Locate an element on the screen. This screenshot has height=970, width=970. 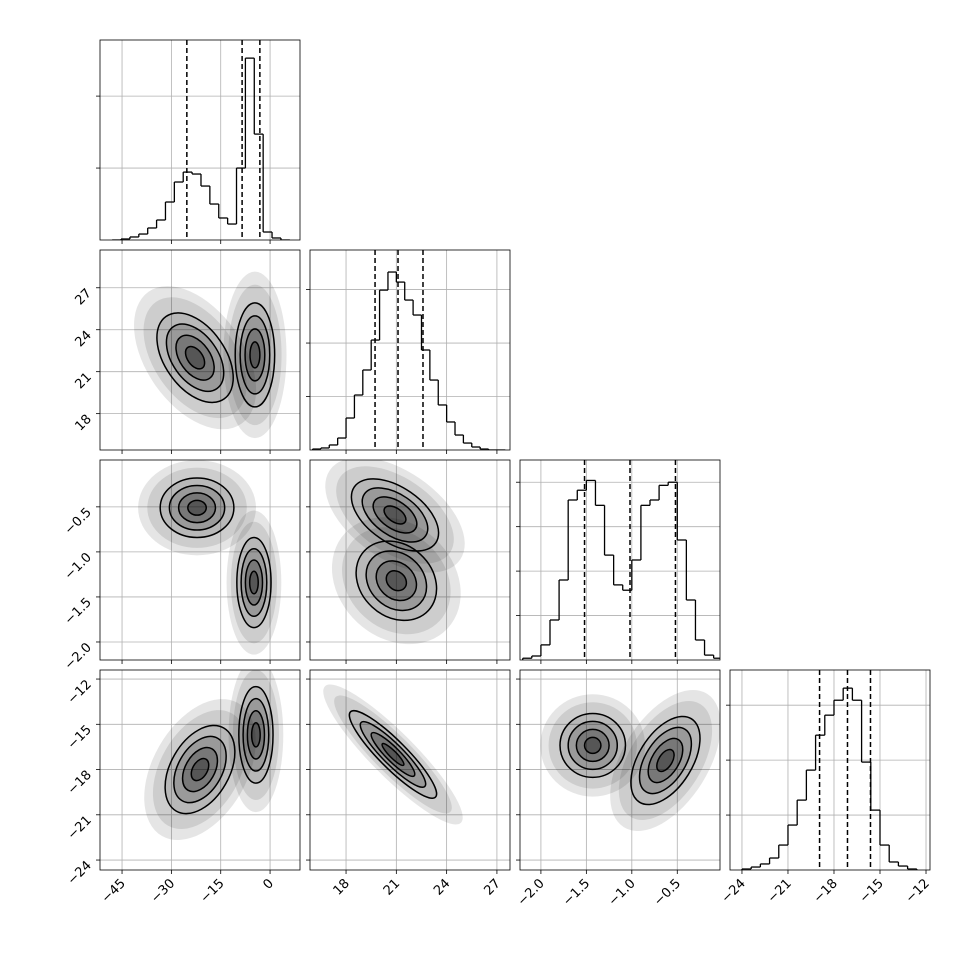
x-tick-label: 24 is located at coordinates (442, 887).